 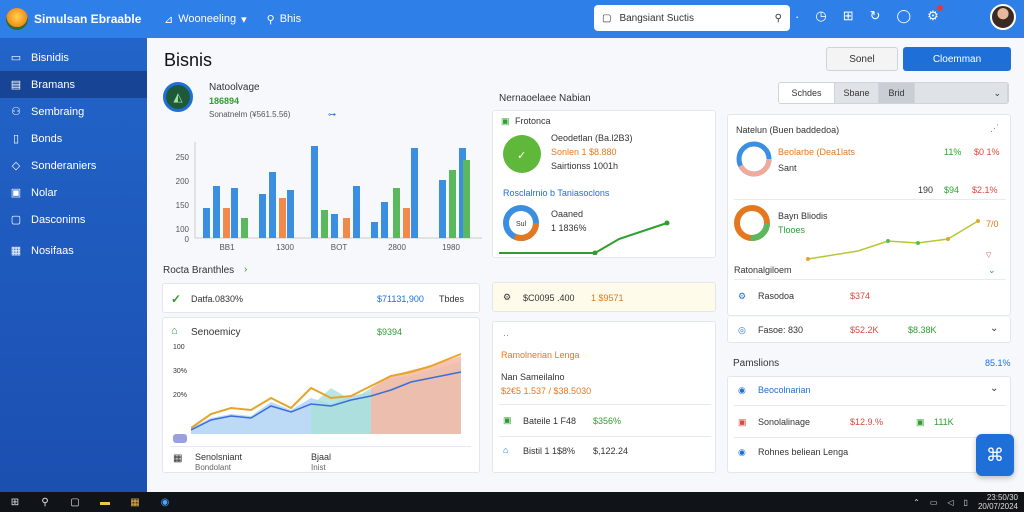 I want to click on floating-action-button: ⌘, so click(x=995, y=455).